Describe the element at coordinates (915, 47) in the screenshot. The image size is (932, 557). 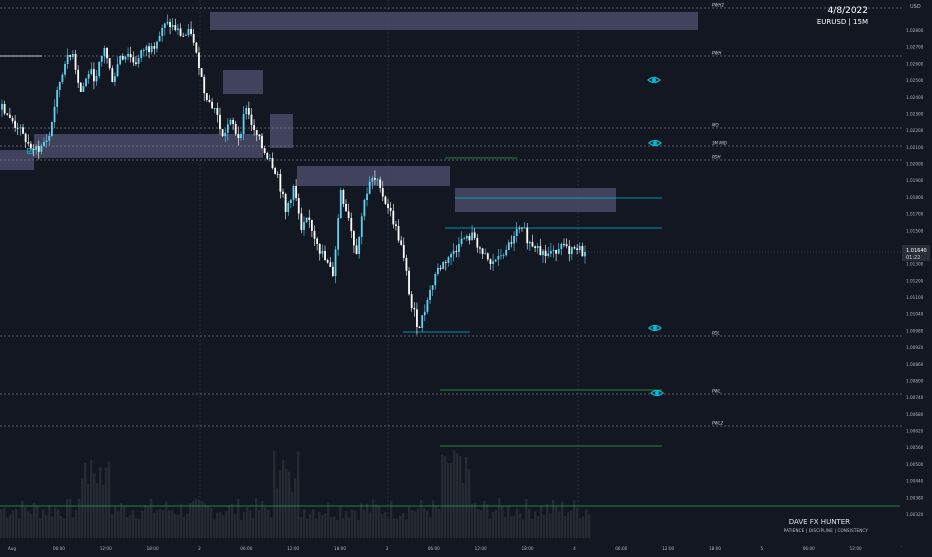
I see `price-tick-label: 1.02700` at that location.